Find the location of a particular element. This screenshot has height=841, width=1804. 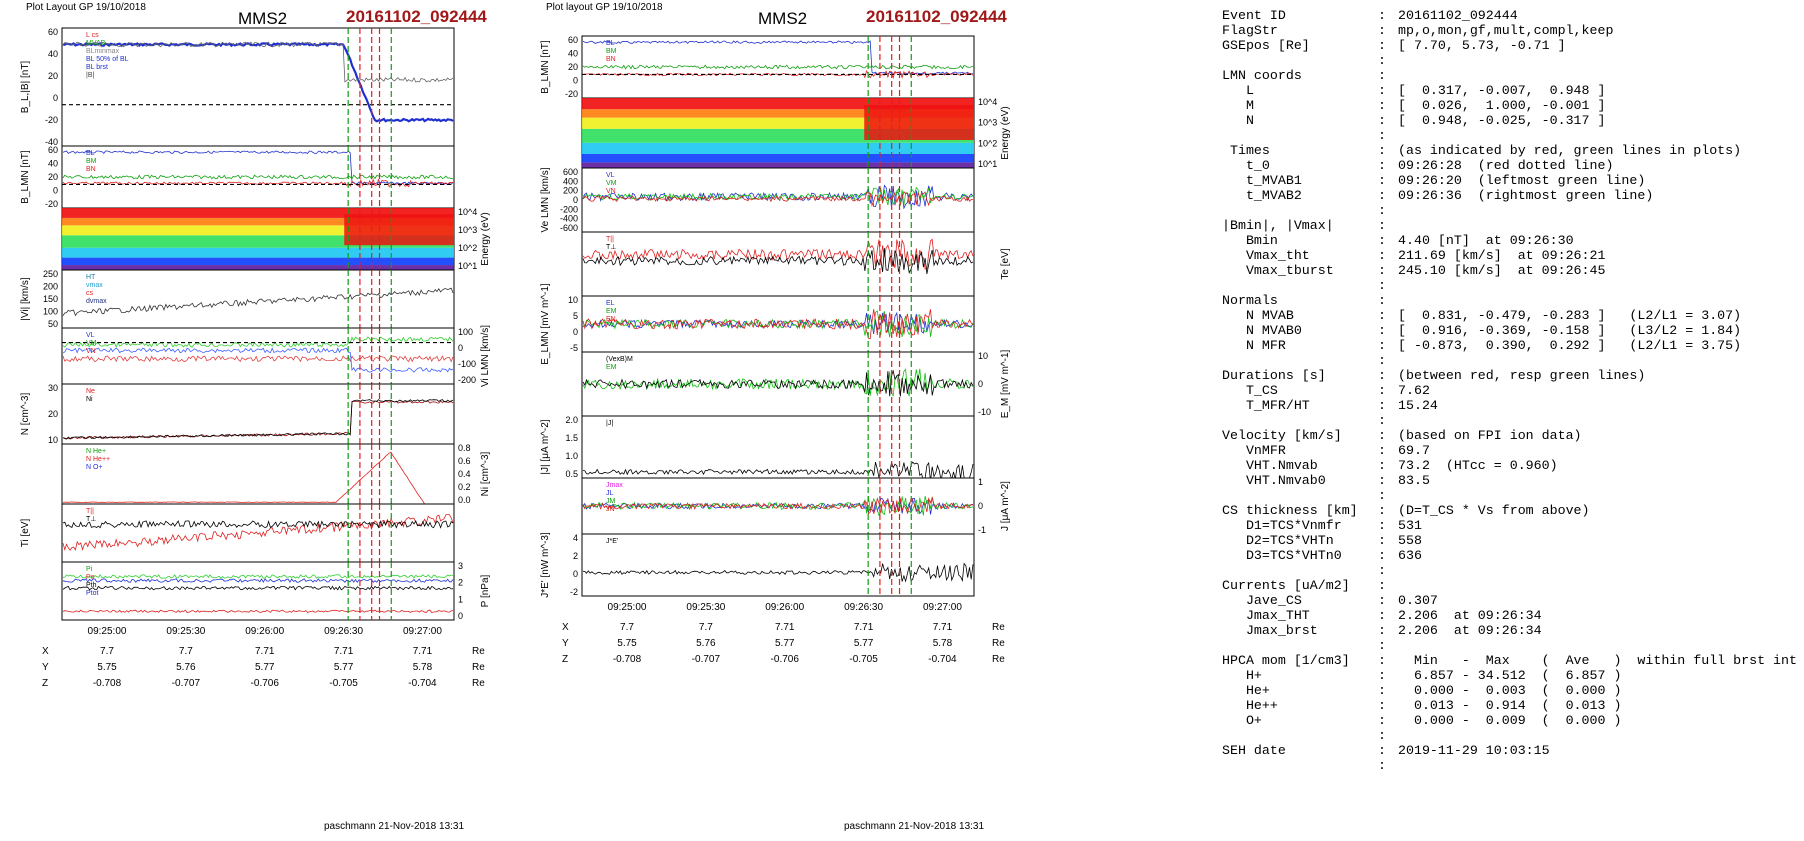

mid-panel-9-ytick-3: -2 is located at coordinates (574, 592).